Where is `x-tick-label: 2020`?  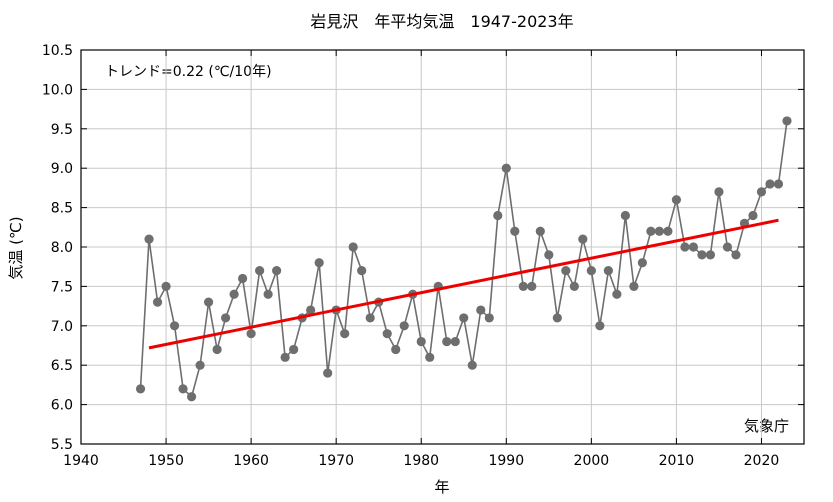
x-tick-label: 2020 is located at coordinates (762, 461).